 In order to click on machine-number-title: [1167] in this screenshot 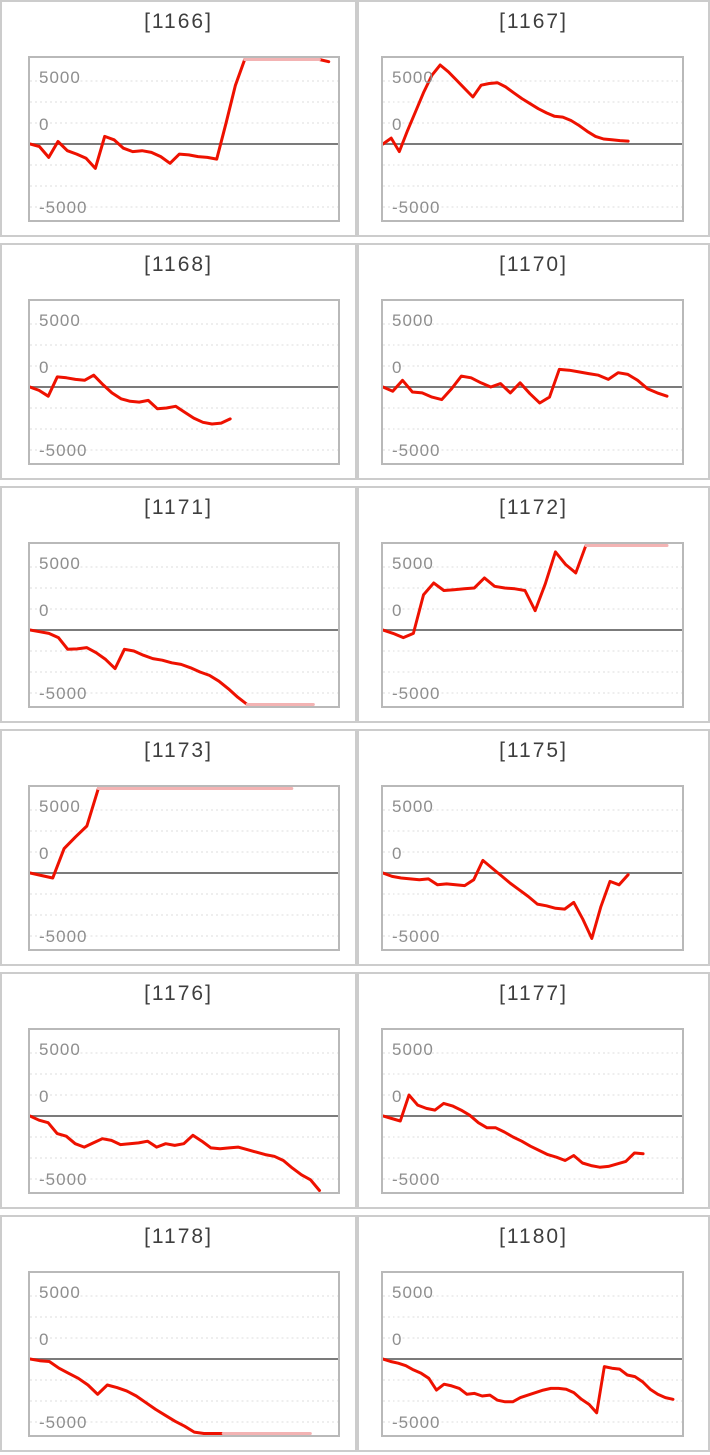, I will do `click(533, 21)`.